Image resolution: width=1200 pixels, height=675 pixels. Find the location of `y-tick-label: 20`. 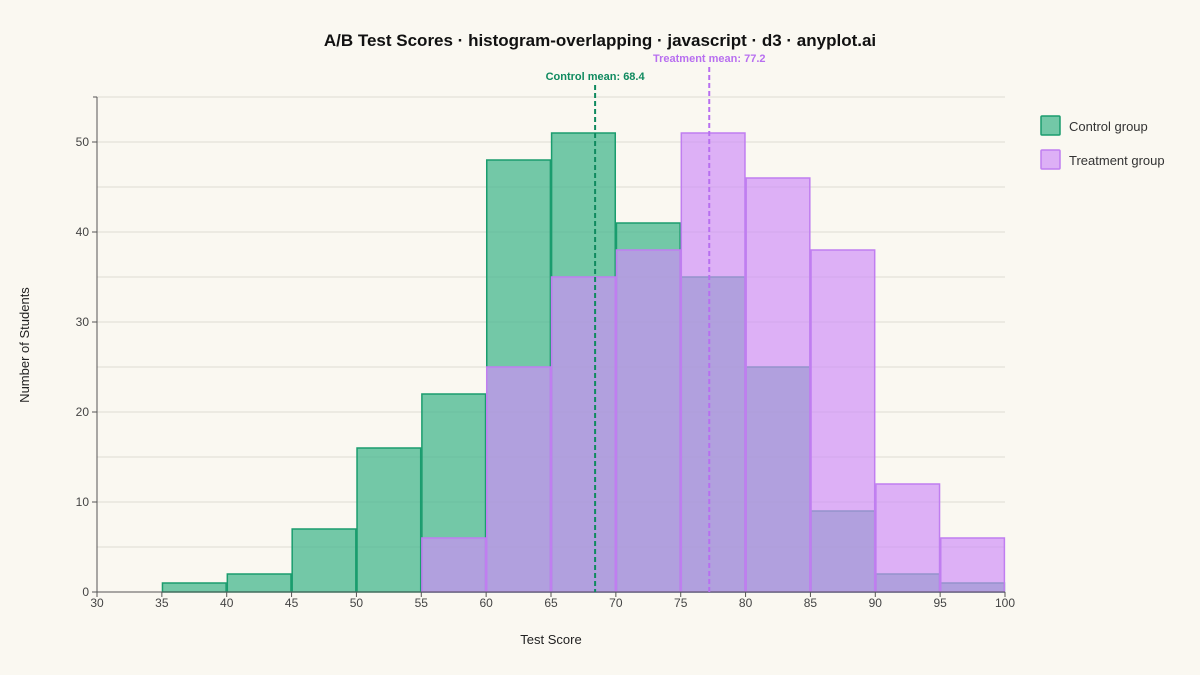

y-tick-label: 20 is located at coordinates (83, 412).